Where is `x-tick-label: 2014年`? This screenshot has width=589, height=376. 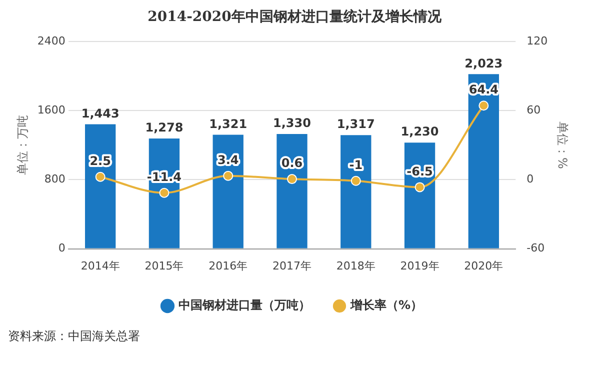 x-tick-label: 2014年 is located at coordinates (100, 265).